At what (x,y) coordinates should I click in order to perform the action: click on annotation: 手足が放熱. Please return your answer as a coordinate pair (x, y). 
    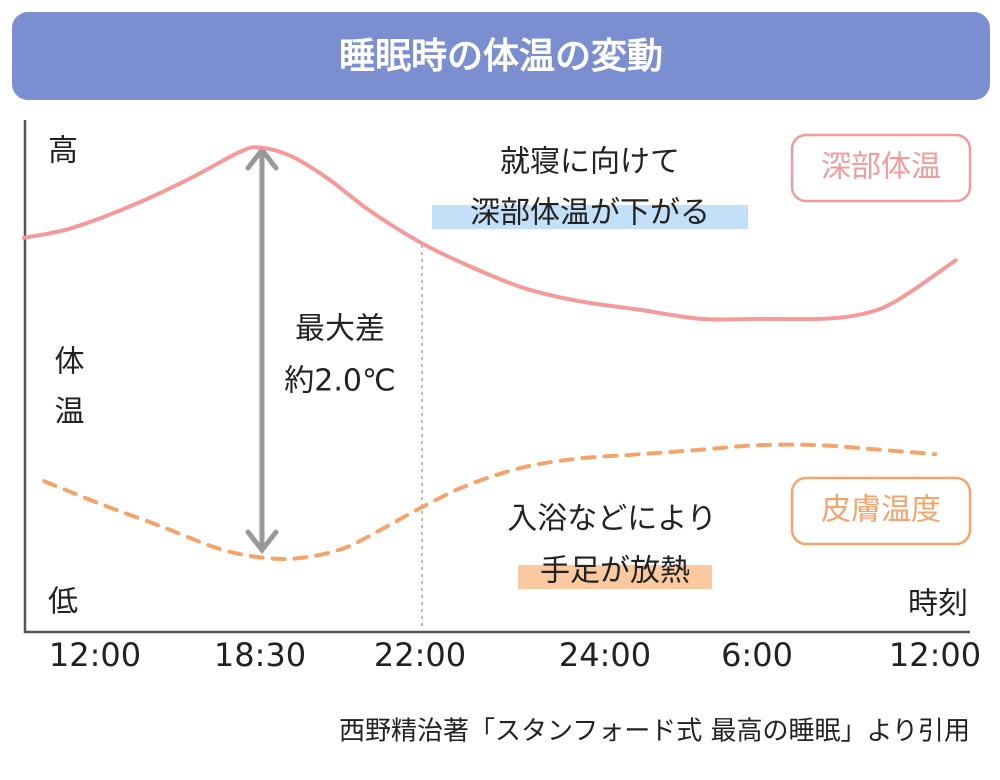
    Looking at the image, I should click on (615, 571).